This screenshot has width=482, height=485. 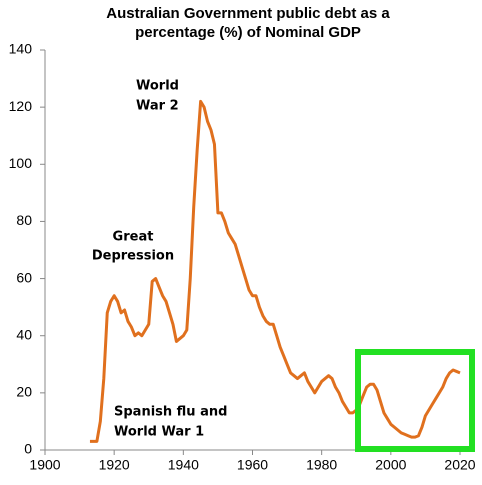 I want to click on y-tick-label: 40, so click(x=24, y=334).